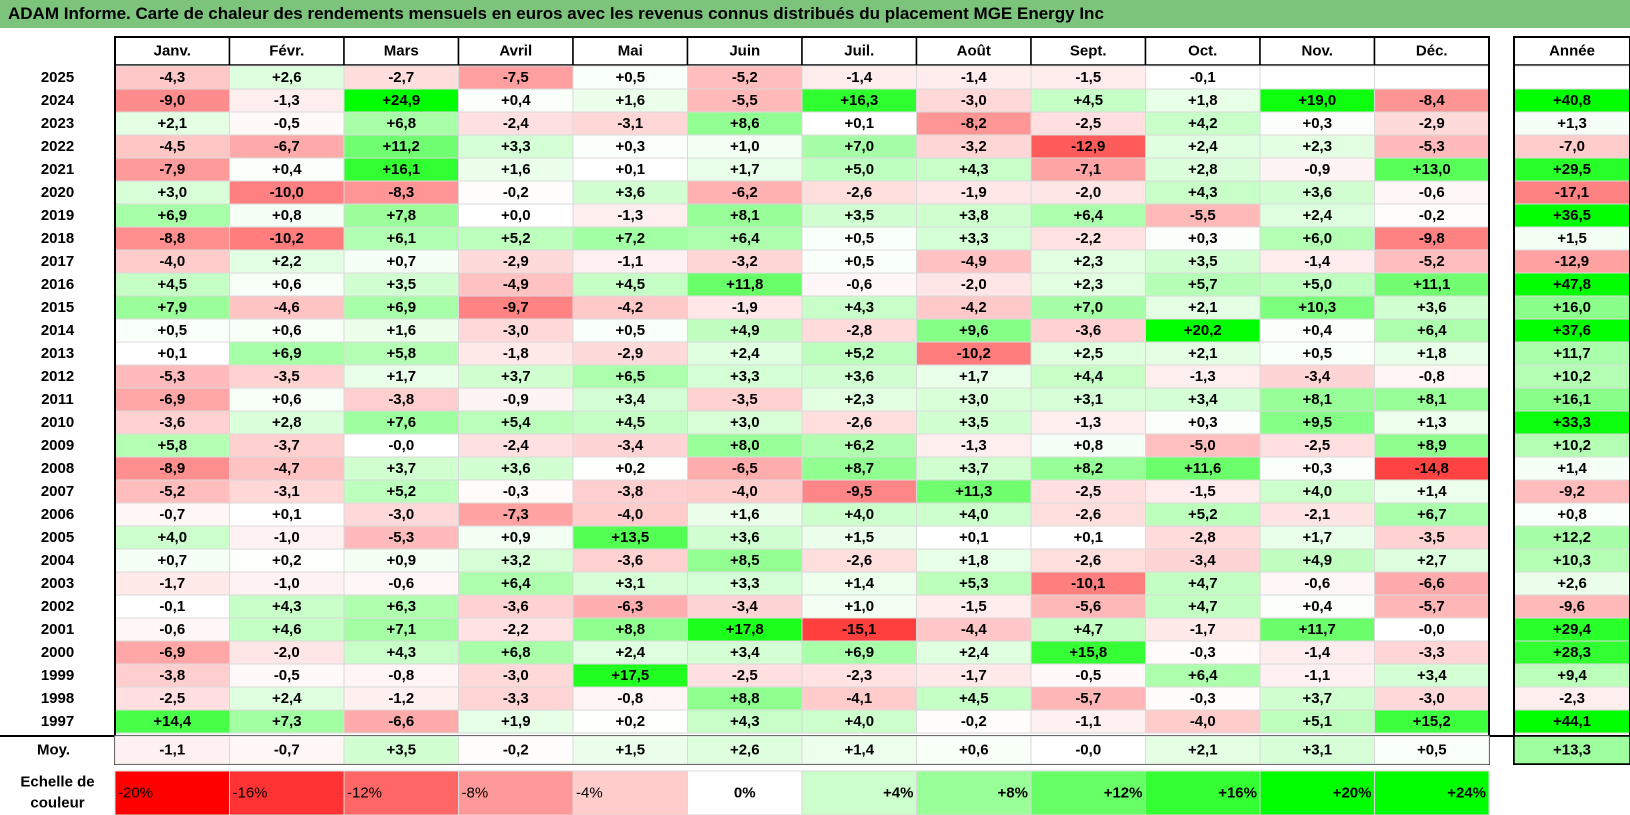 The width and height of the screenshot is (1630, 815). I want to click on heatmap-cell-value: -14,8, so click(1432, 468).